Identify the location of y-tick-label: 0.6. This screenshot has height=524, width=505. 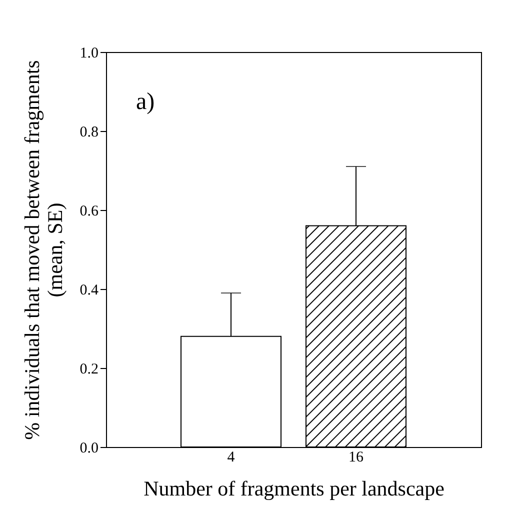
(89, 212).